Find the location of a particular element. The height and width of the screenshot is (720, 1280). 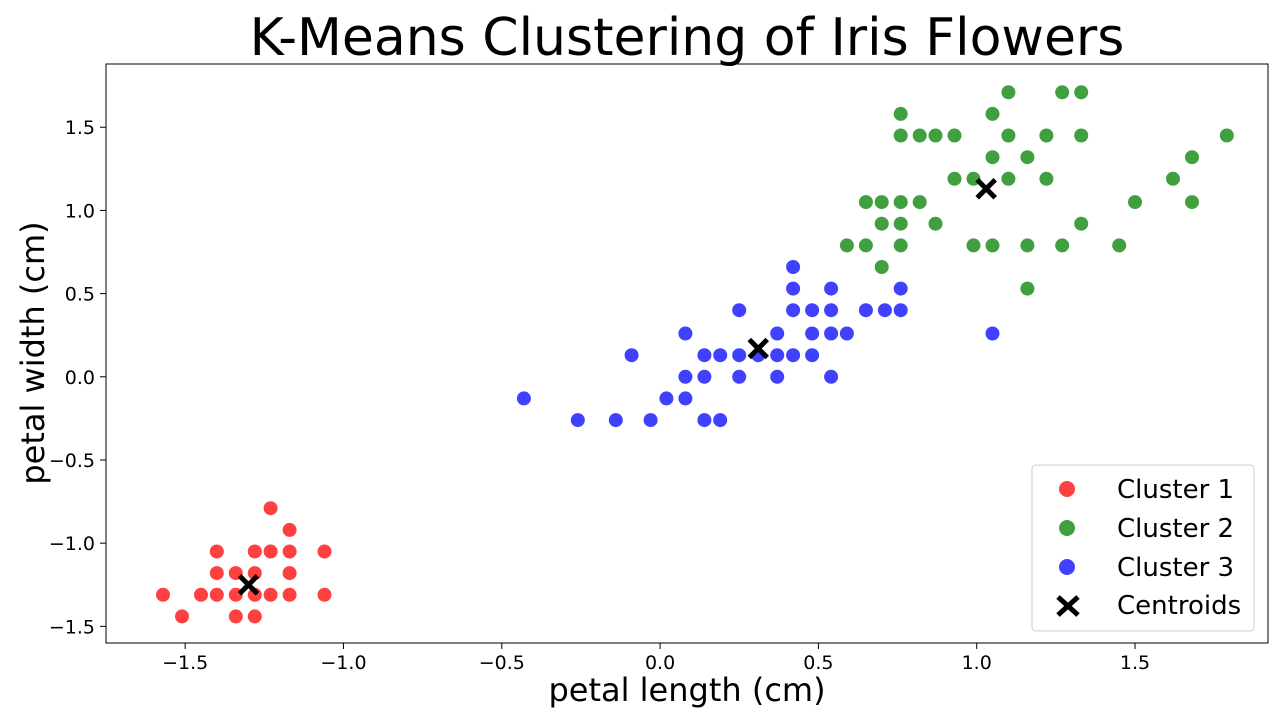

legend-label-centroids: Centroids is located at coordinates (1179, 606).